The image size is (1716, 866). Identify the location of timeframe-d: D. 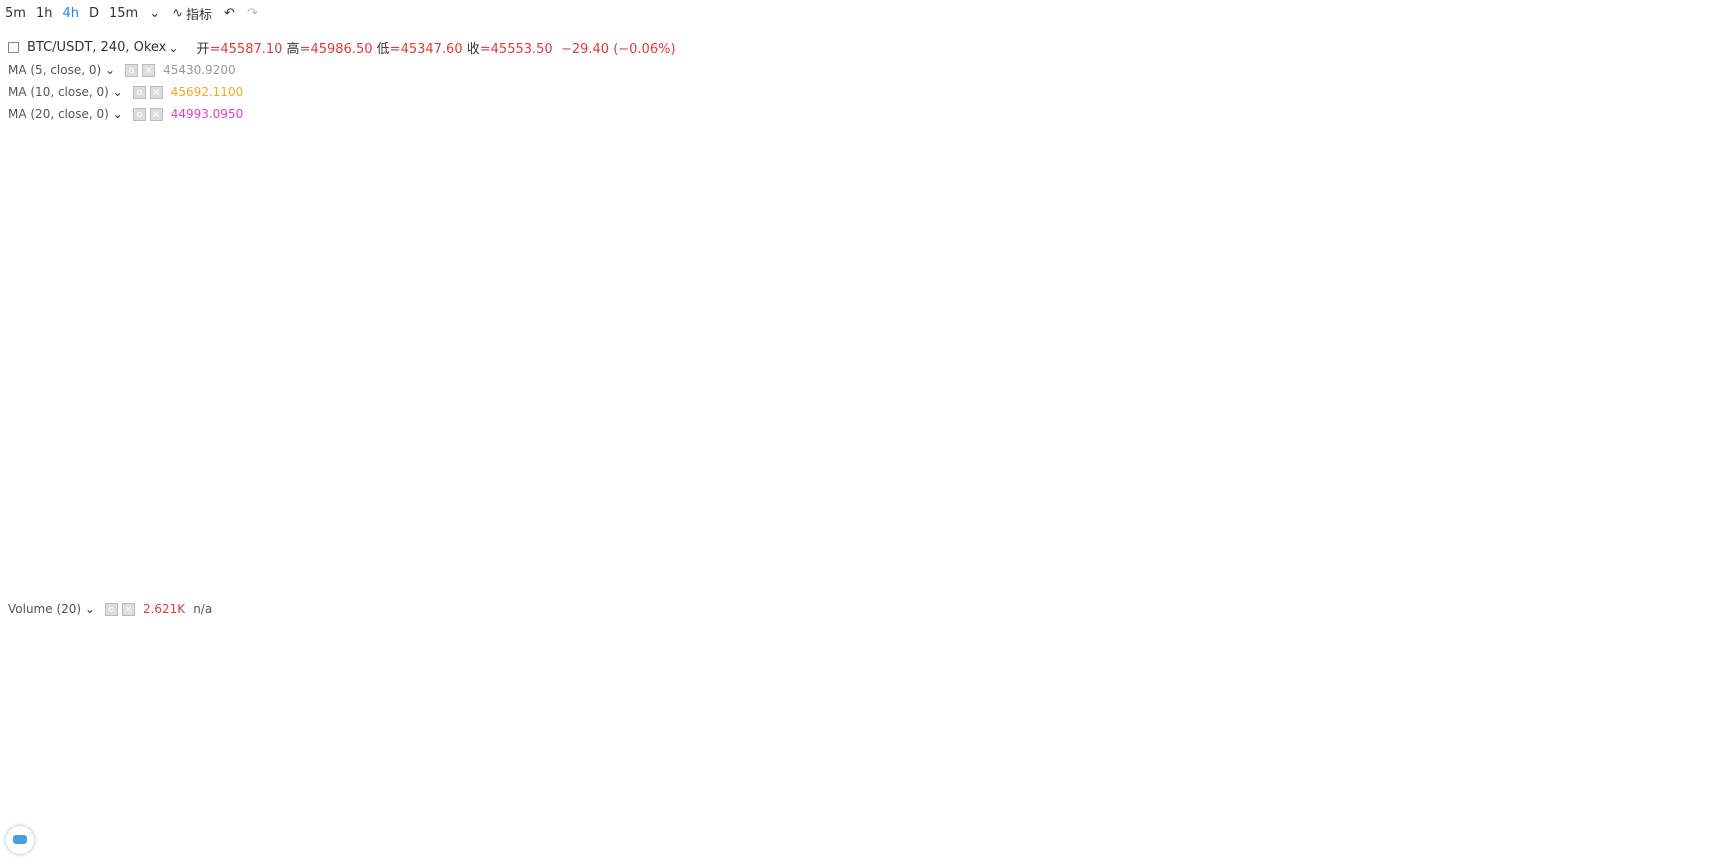
(93, 13).